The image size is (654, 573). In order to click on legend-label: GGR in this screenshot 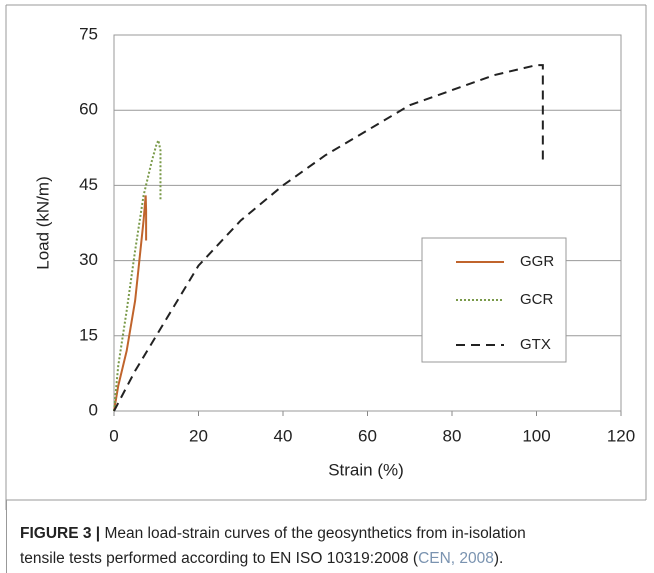, I will do `click(537, 261)`.